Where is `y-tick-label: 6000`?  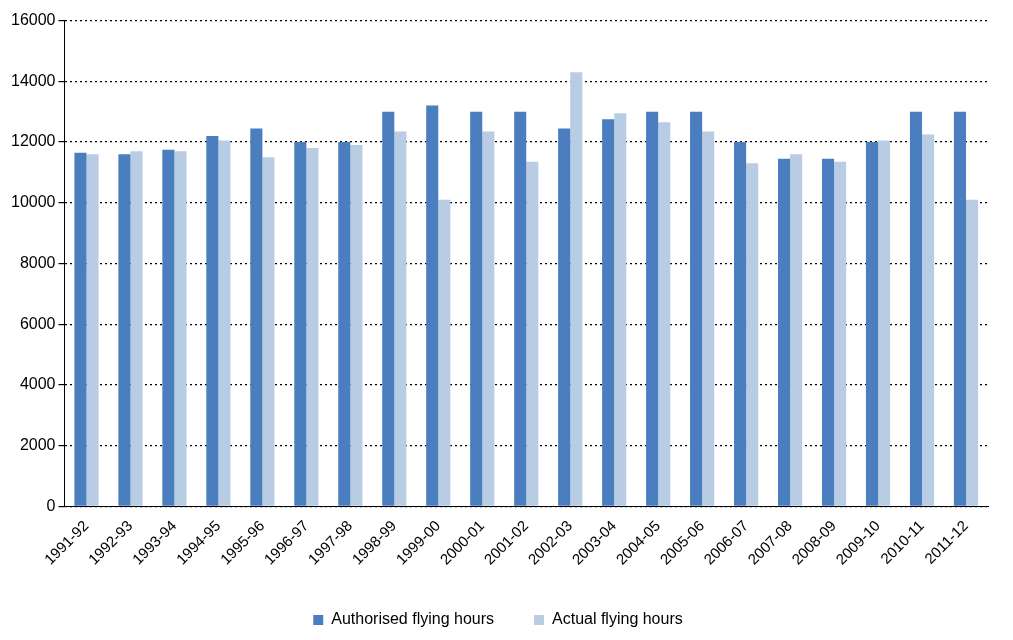 y-tick-label: 6000 is located at coordinates (37, 323).